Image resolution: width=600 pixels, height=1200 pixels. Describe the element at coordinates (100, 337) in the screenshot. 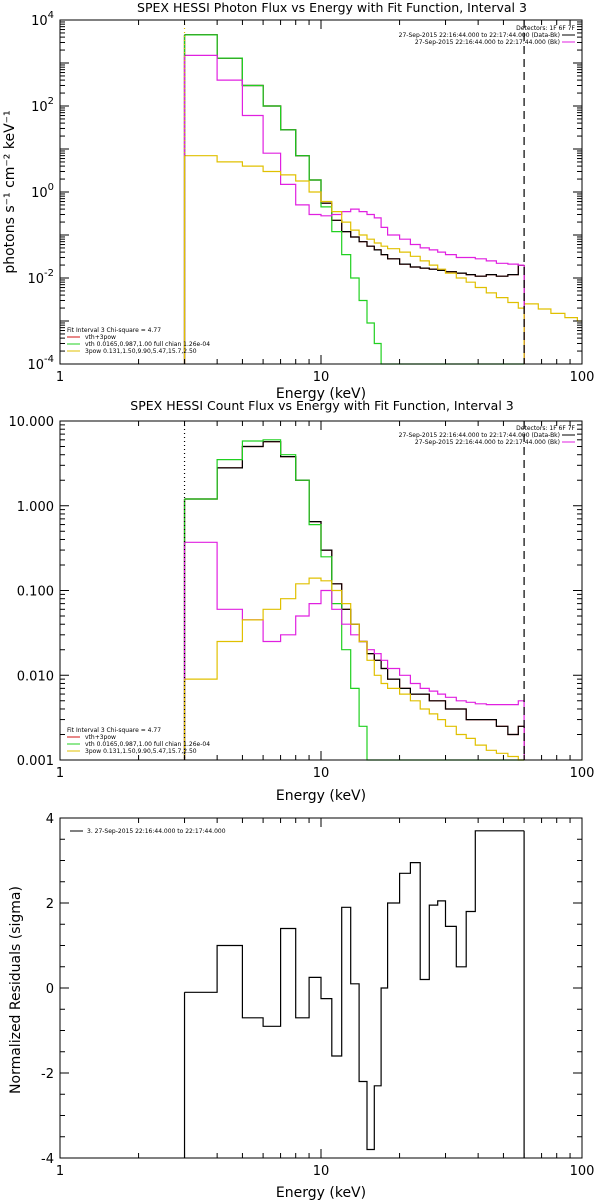

I see `photon-flux-fit-entry: vth+3pow` at that location.